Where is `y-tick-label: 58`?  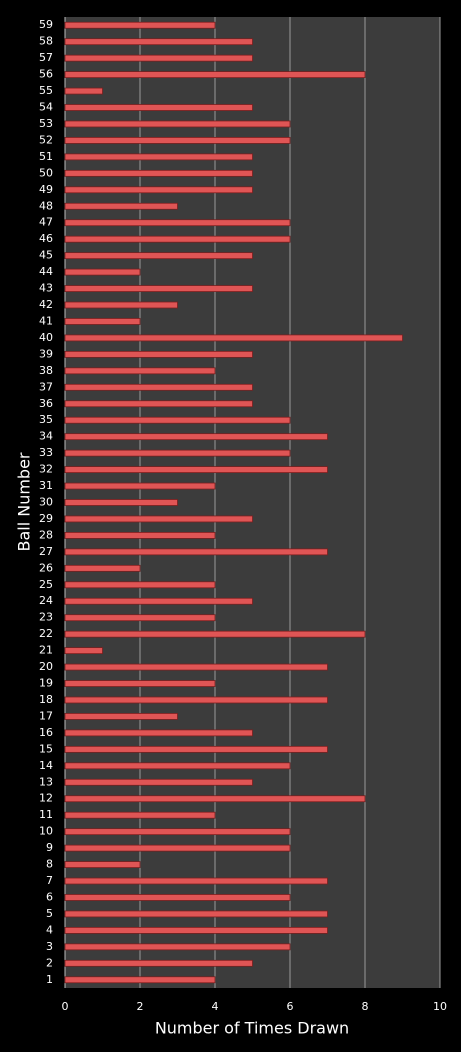 y-tick-label: 58 is located at coordinates (46, 41).